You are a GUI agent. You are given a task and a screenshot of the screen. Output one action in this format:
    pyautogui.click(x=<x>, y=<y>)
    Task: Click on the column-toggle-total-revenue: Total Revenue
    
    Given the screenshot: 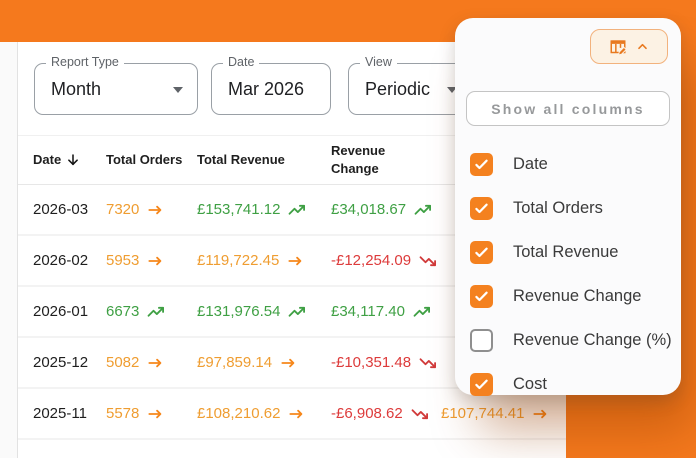 What is the action you would take?
    pyautogui.click(x=568, y=252)
    